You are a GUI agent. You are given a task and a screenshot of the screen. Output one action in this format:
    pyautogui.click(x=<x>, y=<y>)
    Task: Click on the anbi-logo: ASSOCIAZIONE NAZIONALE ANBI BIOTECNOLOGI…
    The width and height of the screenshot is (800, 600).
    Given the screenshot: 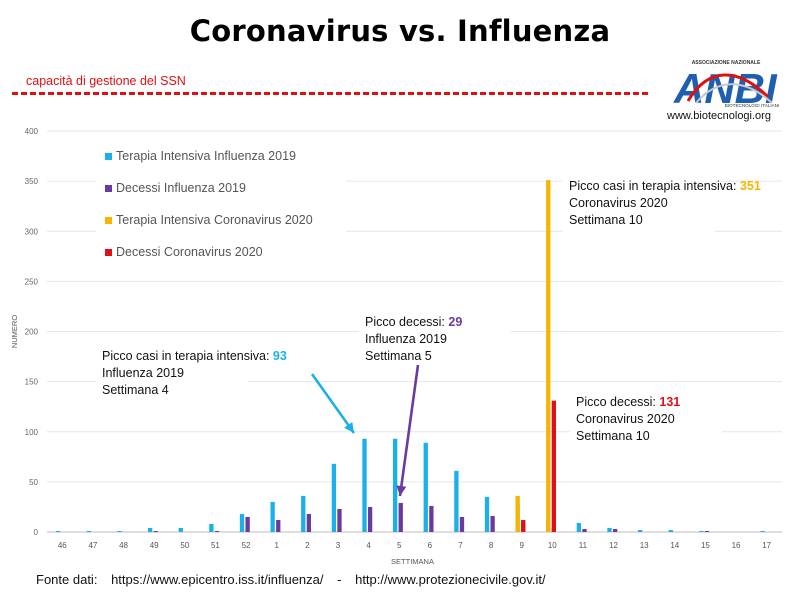 What is the action you would take?
    pyautogui.click(x=726, y=86)
    